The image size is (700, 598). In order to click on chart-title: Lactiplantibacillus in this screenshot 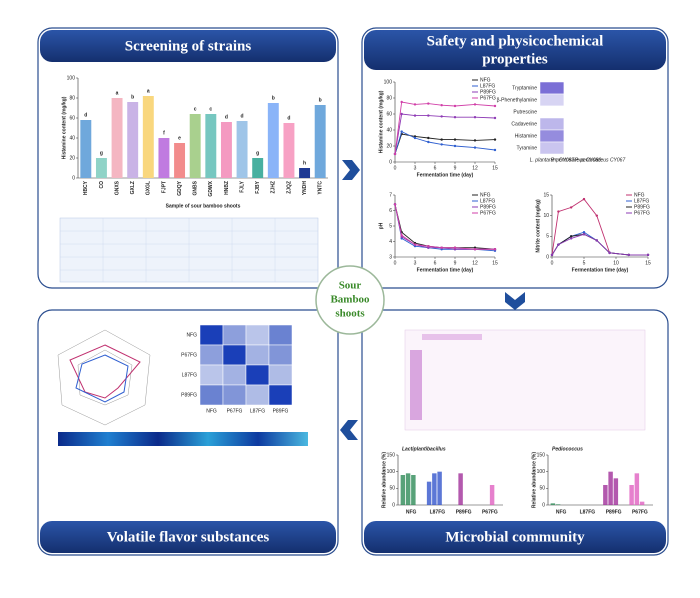, I will do `click(424, 449)`.